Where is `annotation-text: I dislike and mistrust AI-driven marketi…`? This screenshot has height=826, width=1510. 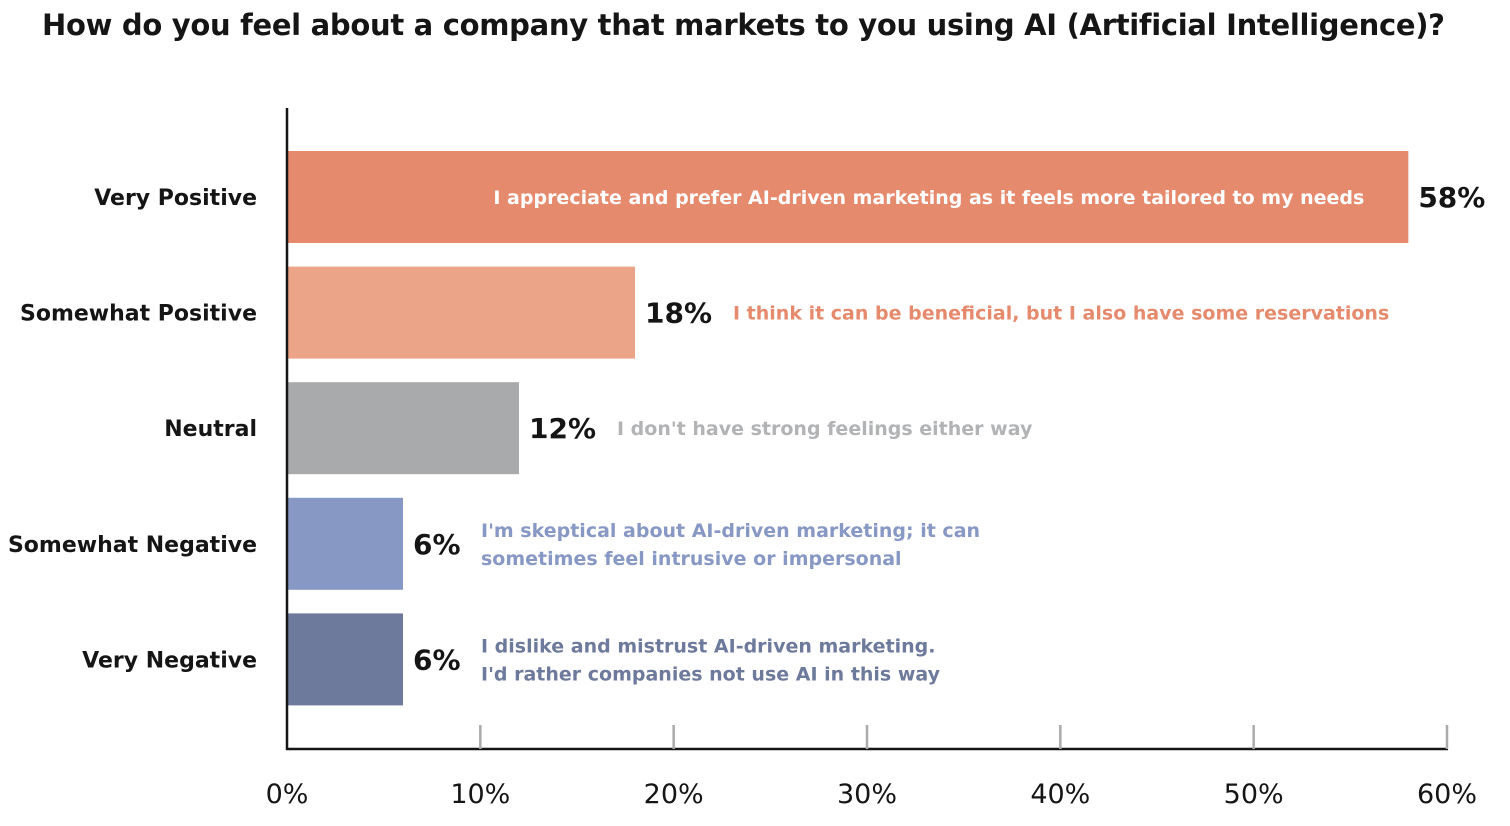
annotation-text: I dislike and mistrust AI-driven marketi… is located at coordinates (708, 646).